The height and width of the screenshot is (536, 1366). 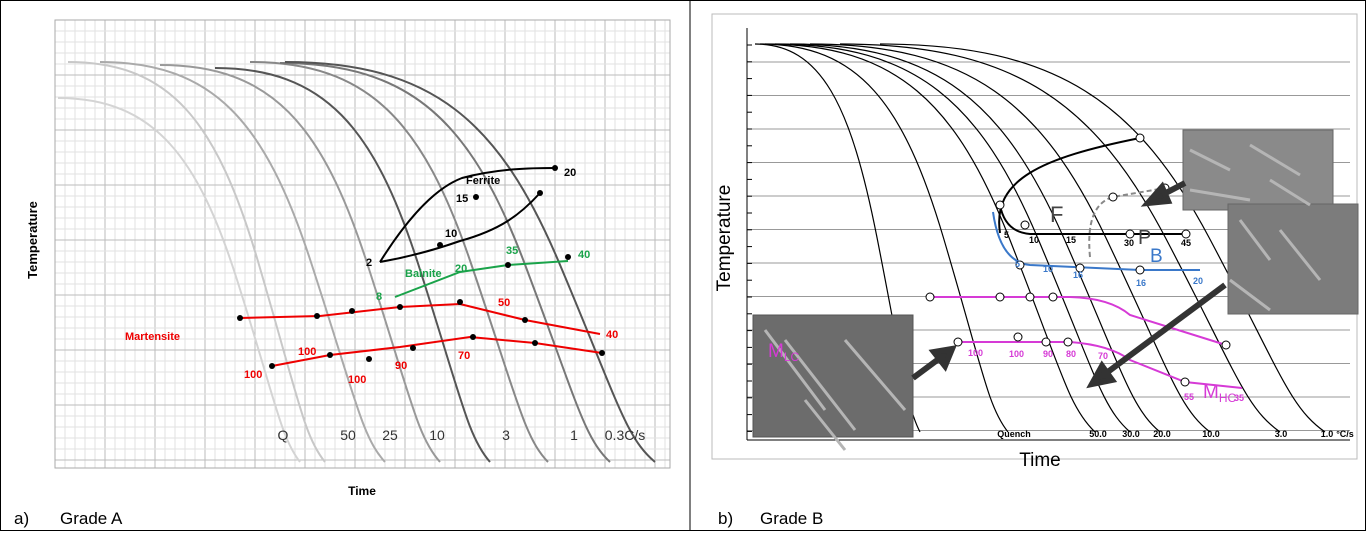 What do you see at coordinates (1228, 398) in the screenshot?
I see `phase-label-sub: HC` at bounding box center [1228, 398].